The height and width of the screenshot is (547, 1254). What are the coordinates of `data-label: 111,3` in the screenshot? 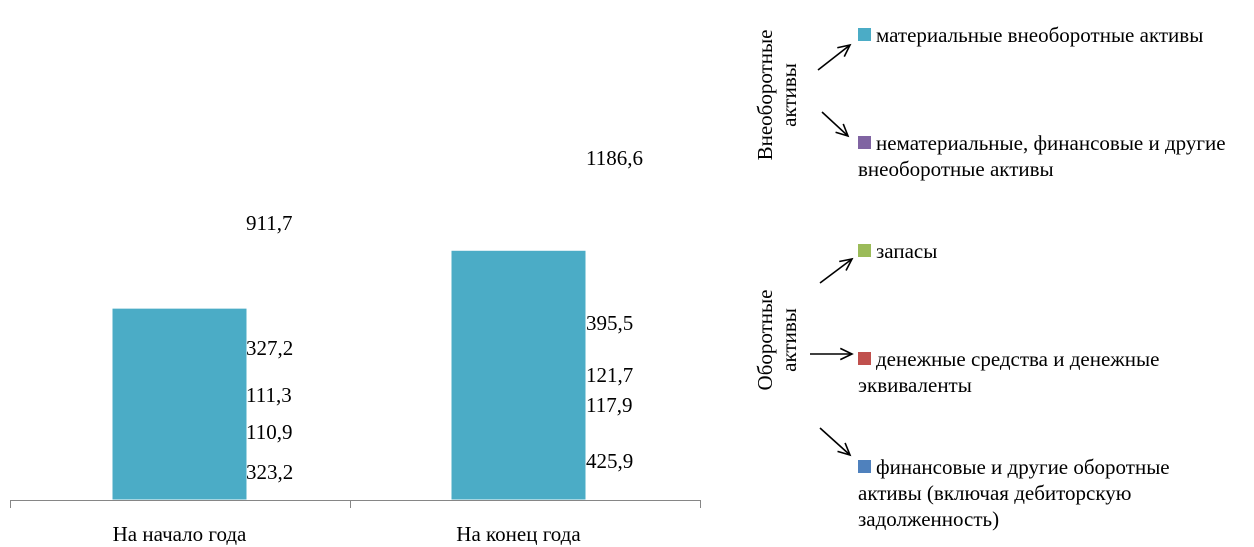 It's located at (269, 395).